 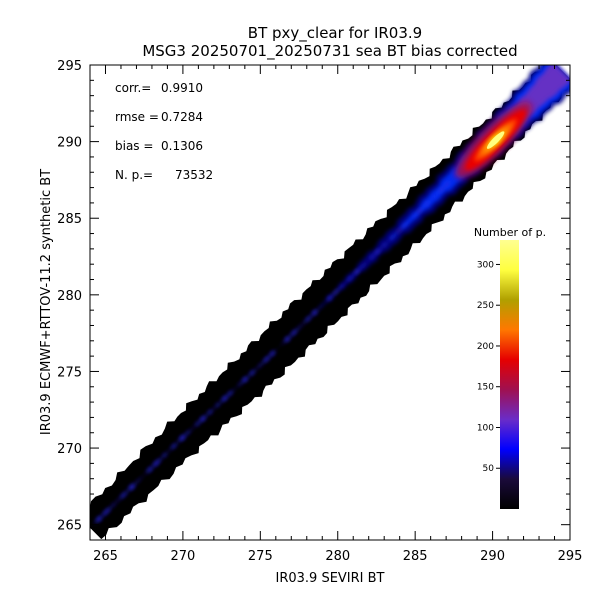 What do you see at coordinates (46, 302) in the screenshot?
I see `y-axis-label: IR03.9 ECMWF+RTTOV-11.2 synthetic BT` at bounding box center [46, 302].